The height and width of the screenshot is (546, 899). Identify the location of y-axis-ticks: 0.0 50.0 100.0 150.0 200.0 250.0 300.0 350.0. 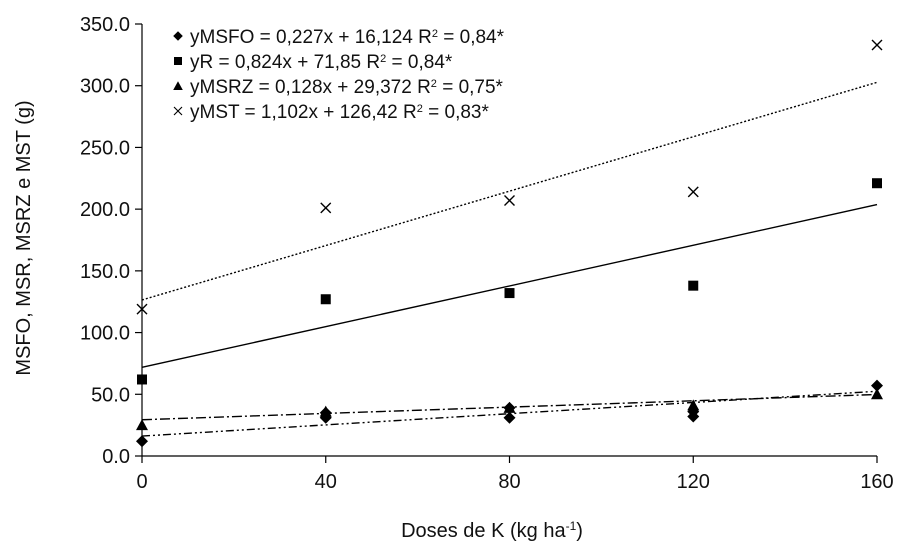
(111, 241).